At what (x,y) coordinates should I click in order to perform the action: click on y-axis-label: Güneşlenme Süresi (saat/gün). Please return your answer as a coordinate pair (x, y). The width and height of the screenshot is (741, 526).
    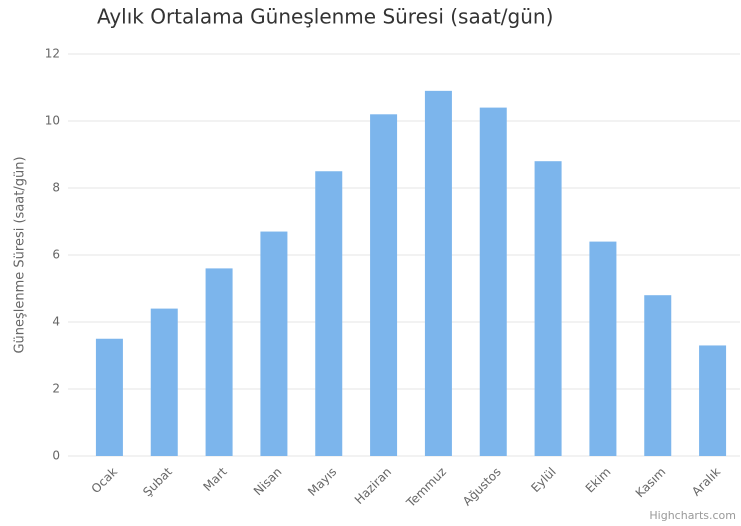
    Looking at the image, I should click on (20, 254).